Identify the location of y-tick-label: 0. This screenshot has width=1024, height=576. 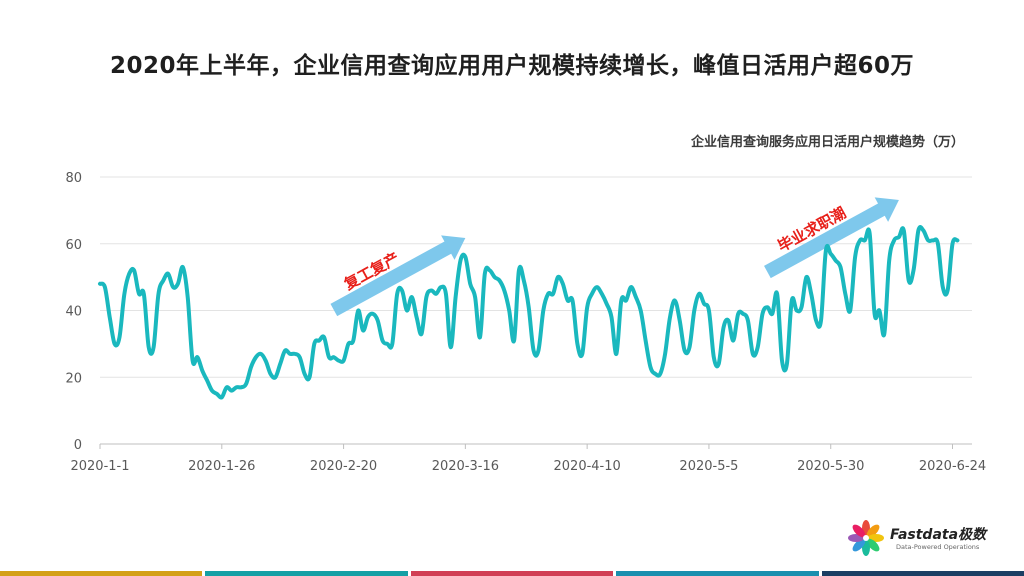
(78, 445).